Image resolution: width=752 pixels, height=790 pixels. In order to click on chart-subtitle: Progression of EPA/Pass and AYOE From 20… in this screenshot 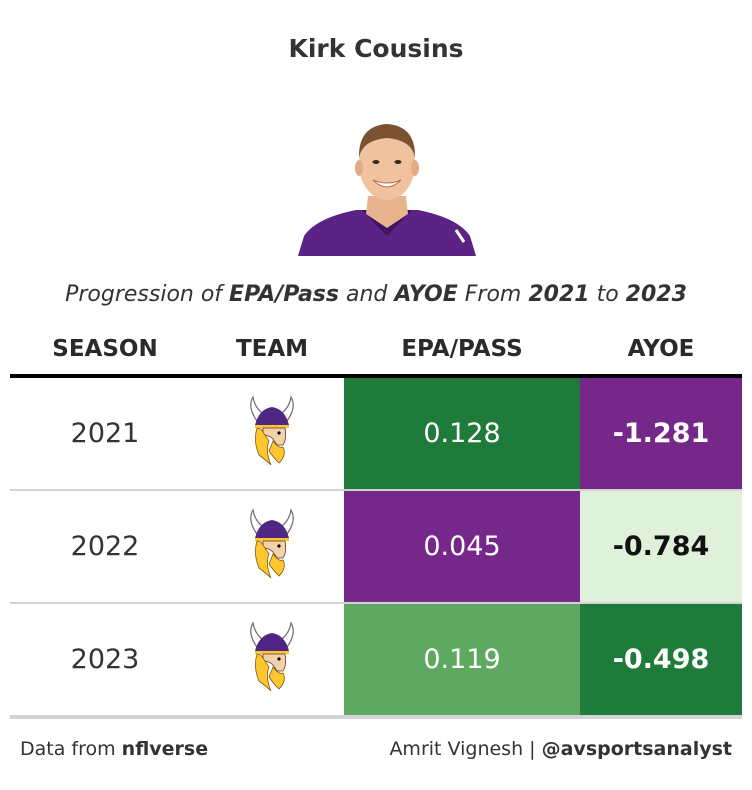, I will do `click(376, 294)`.